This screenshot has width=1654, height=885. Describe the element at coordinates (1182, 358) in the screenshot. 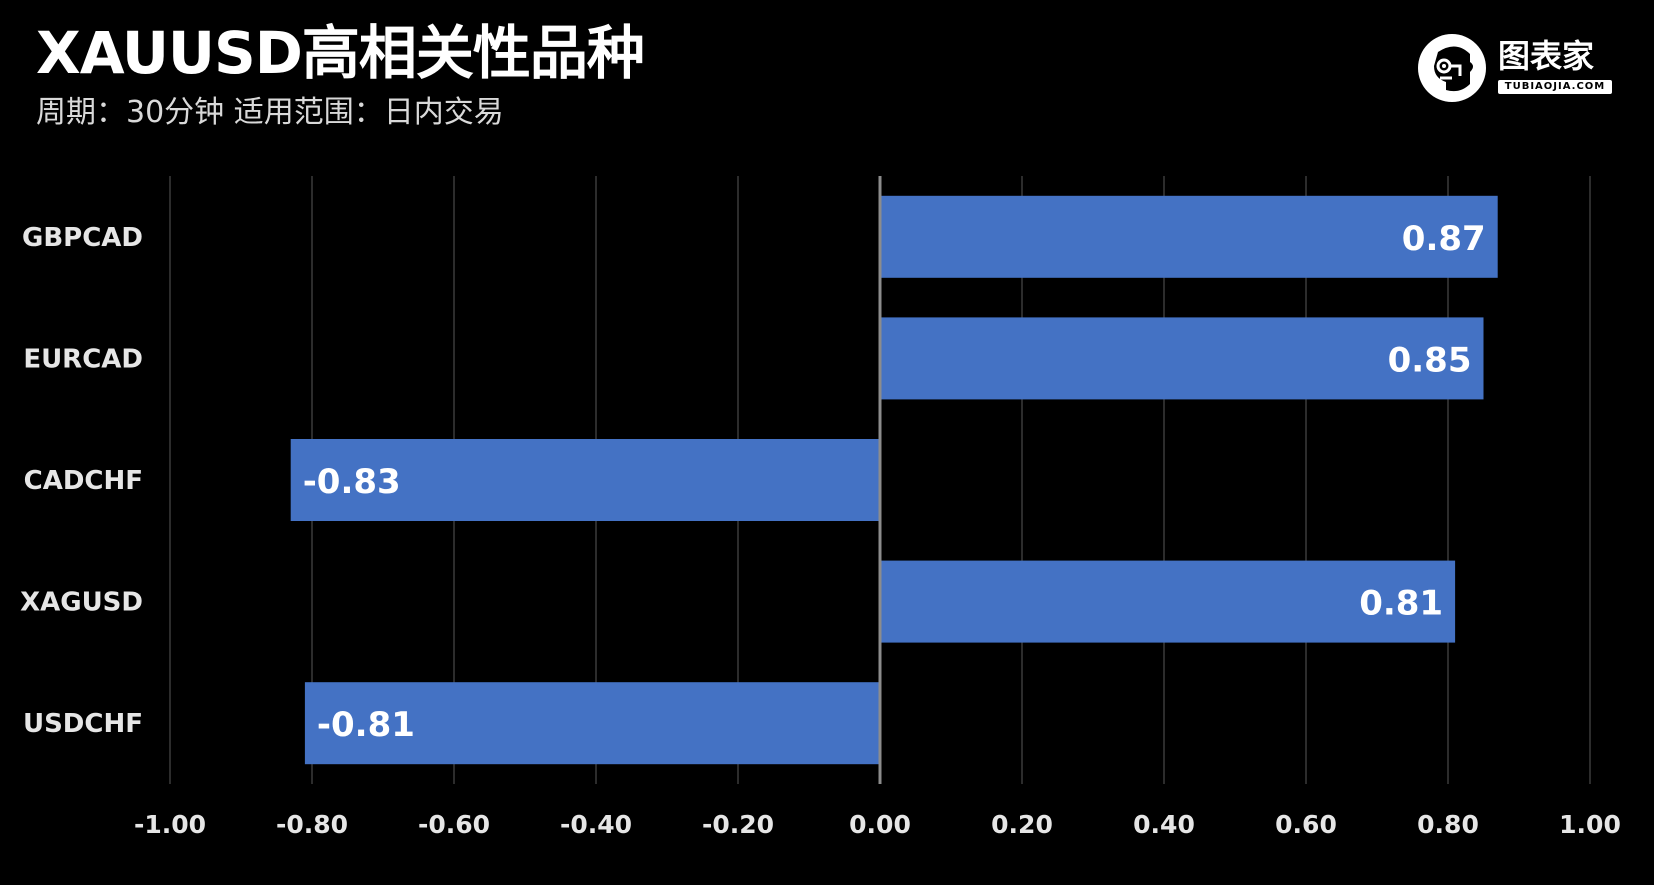

I see `bar-eurcad` at that location.